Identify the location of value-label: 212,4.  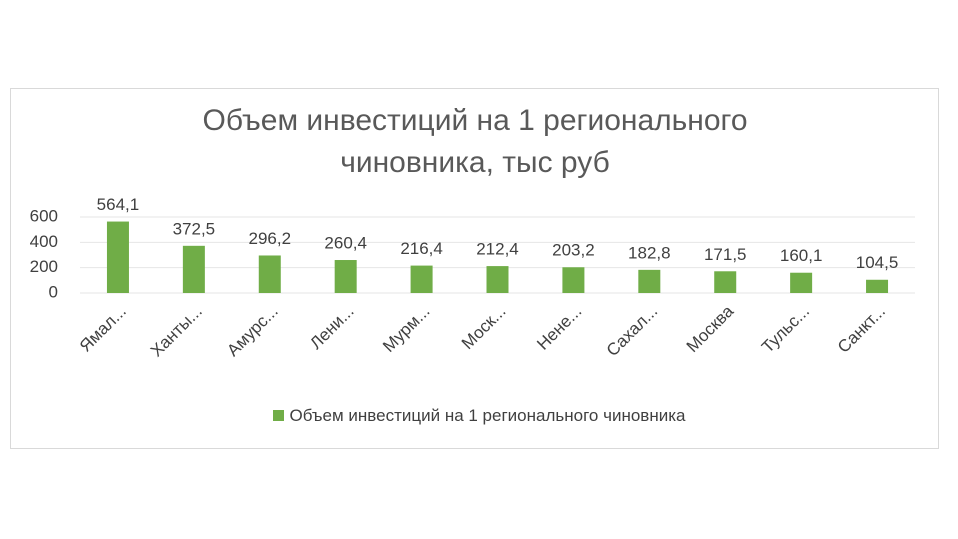
(497, 249).